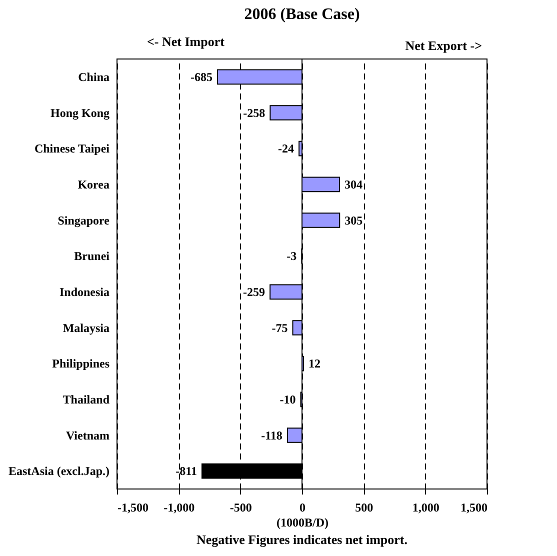 The width and height of the screenshot is (557, 556). I want to click on x-tick-label: -1,500, so click(133, 507).